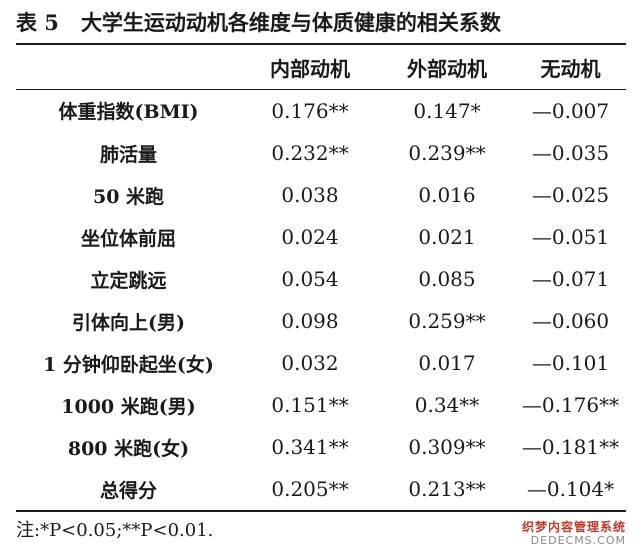  What do you see at coordinates (570, 237) in the screenshot?
I see `data-cell: —0.051` at bounding box center [570, 237].